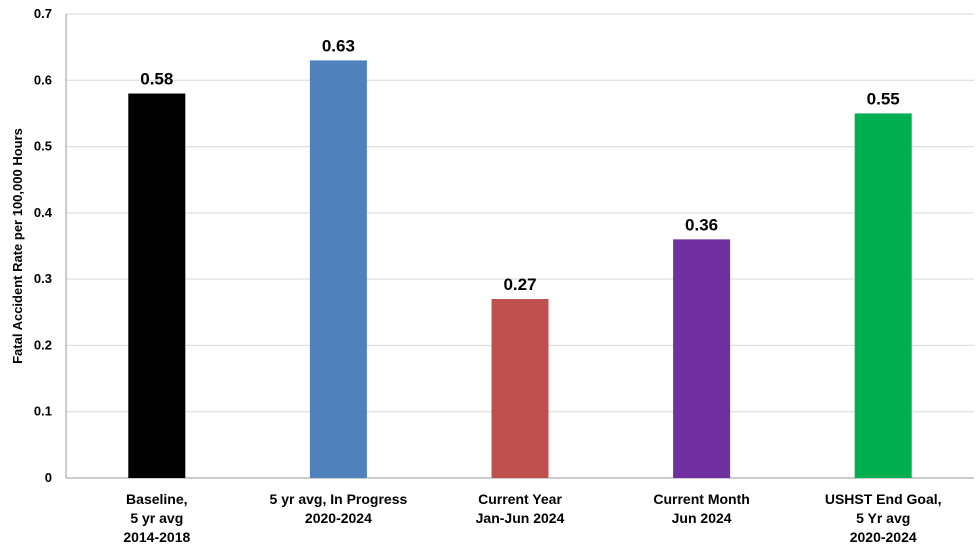 The height and width of the screenshot is (550, 977). Describe the element at coordinates (883, 98) in the screenshot. I see `data-label: 0.55` at that location.